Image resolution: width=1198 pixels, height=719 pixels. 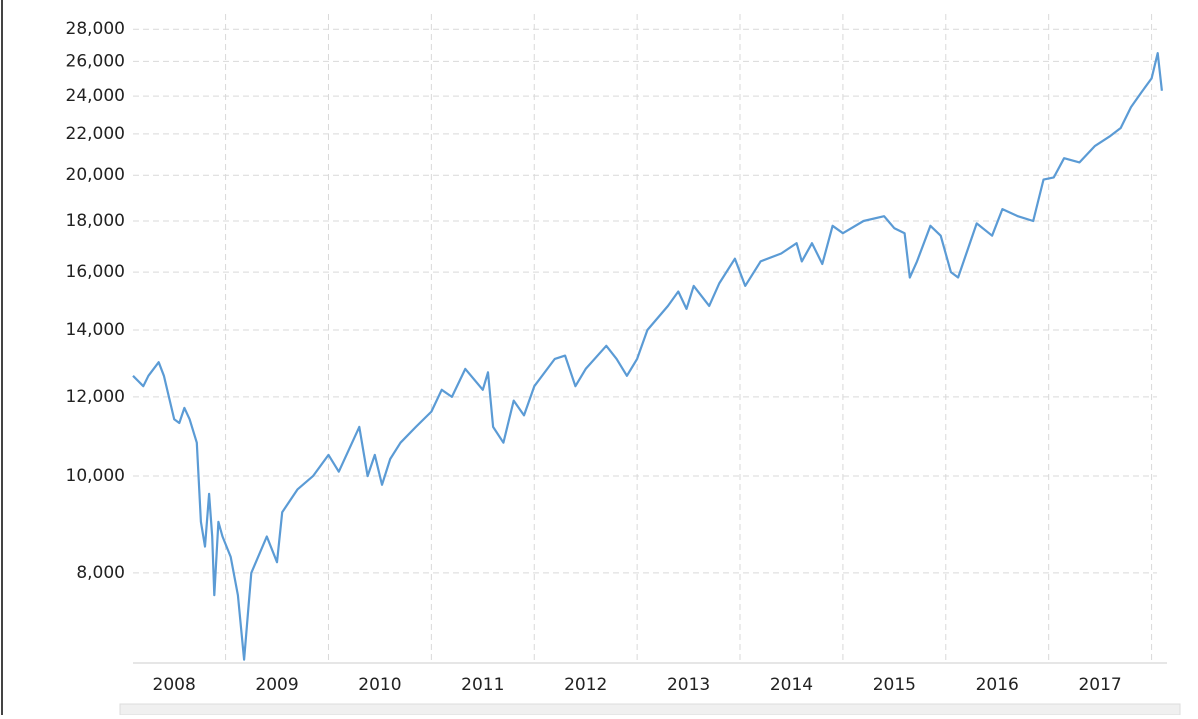 I want to click on x-tick-label: 2008, so click(x=174, y=685).